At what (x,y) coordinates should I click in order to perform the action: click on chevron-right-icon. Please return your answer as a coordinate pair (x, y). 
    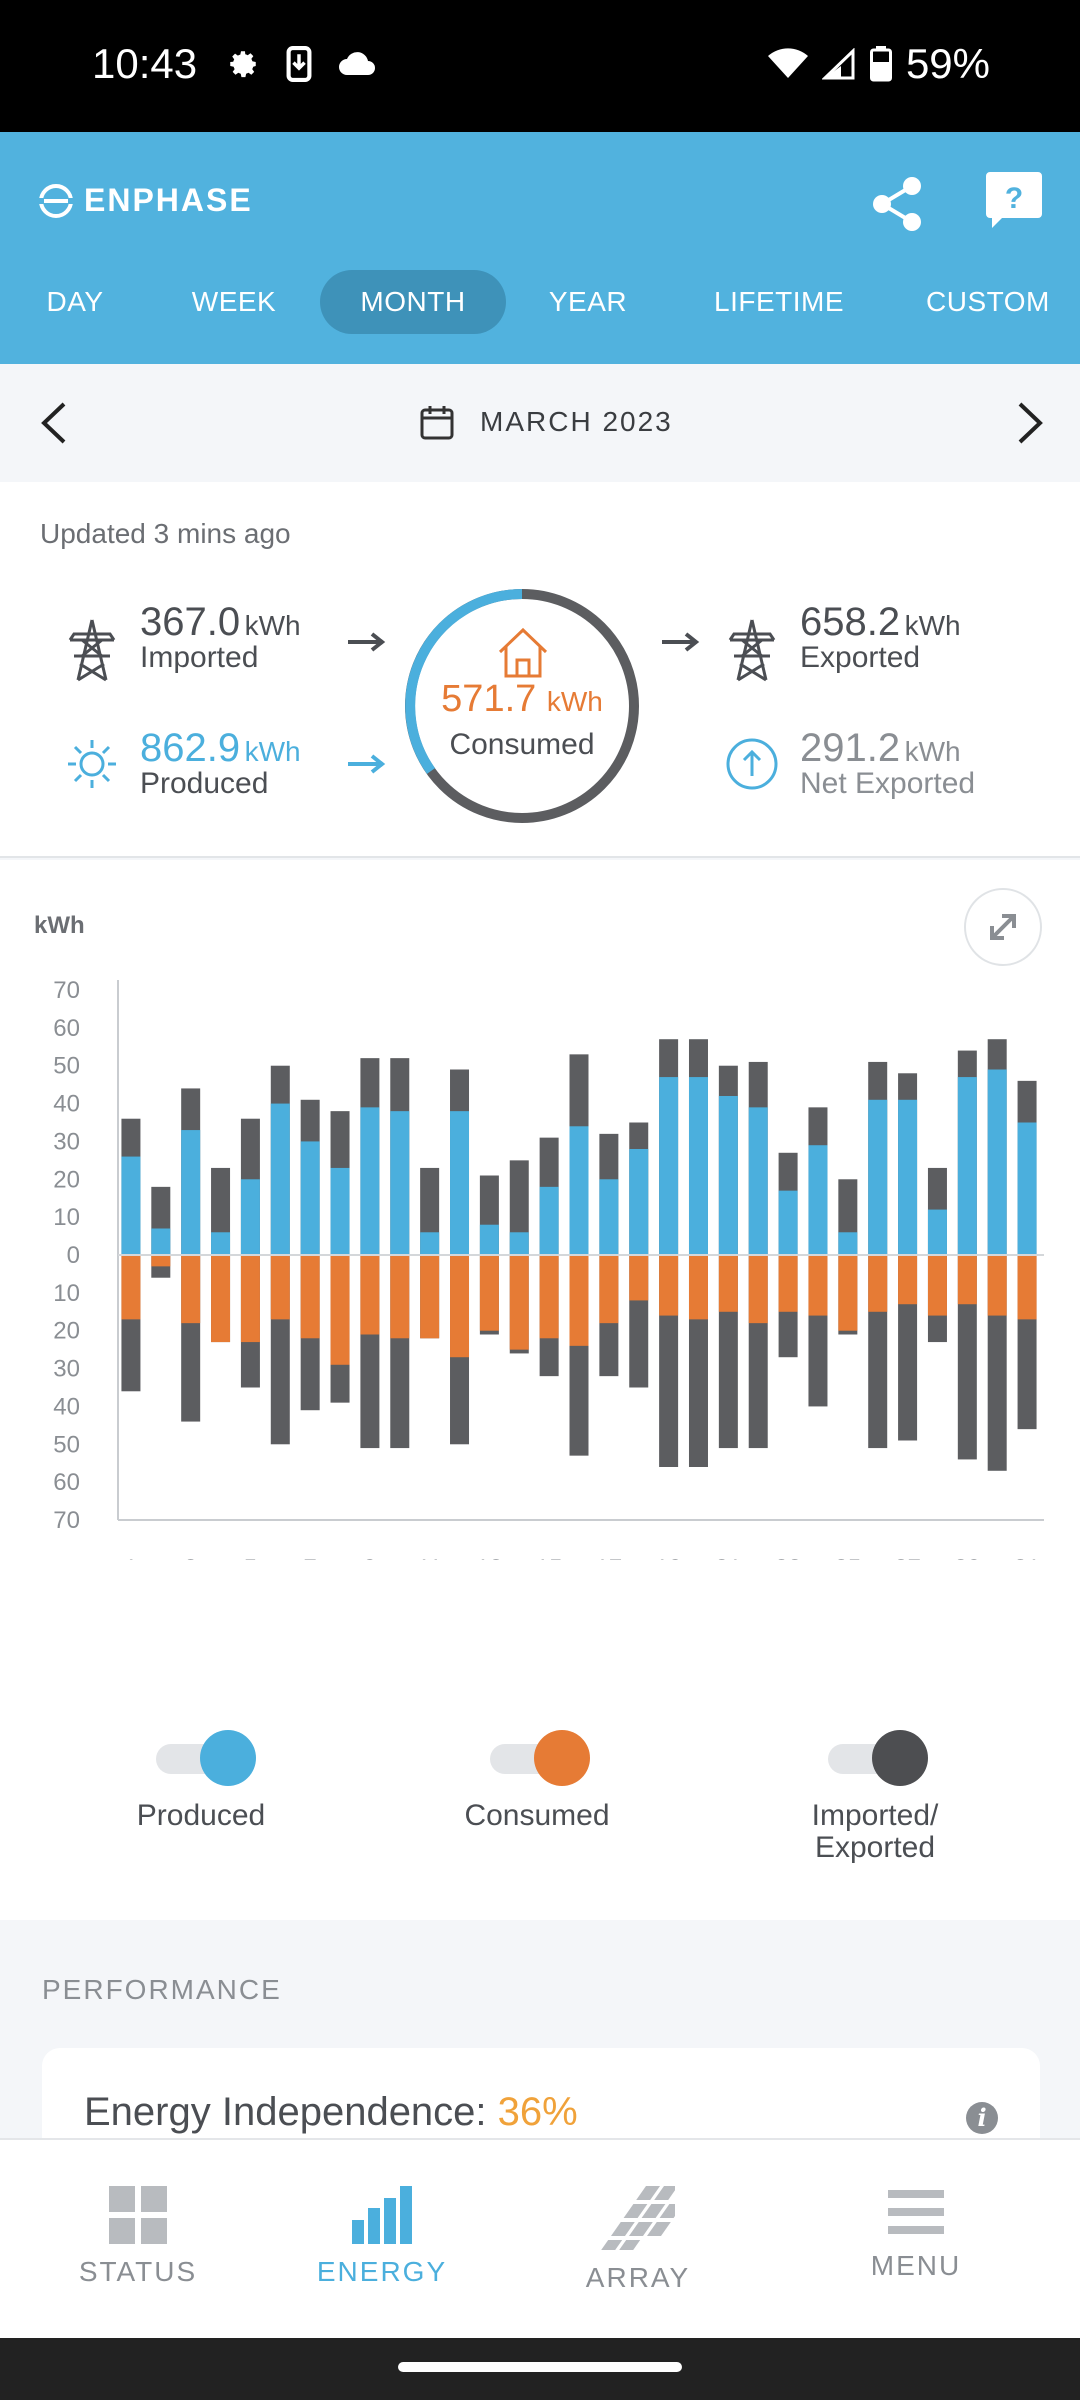
    Looking at the image, I should click on (1030, 423).